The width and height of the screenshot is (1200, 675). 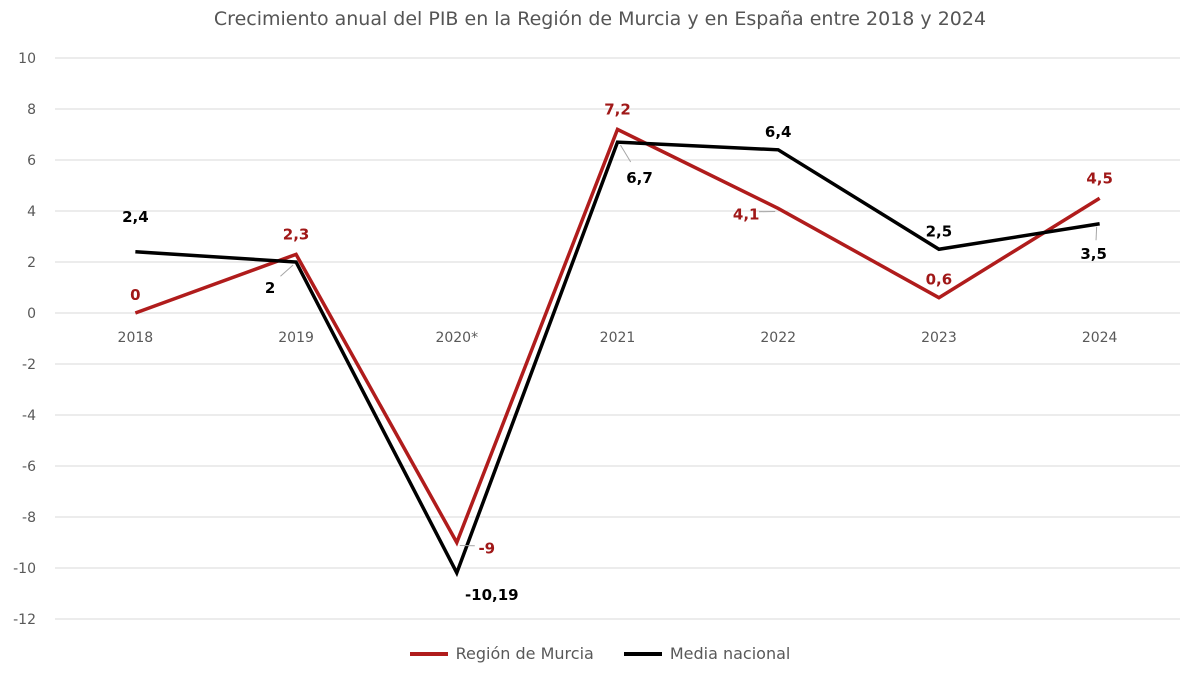 I want to click on y-tick-label: -4, so click(x=29, y=416).